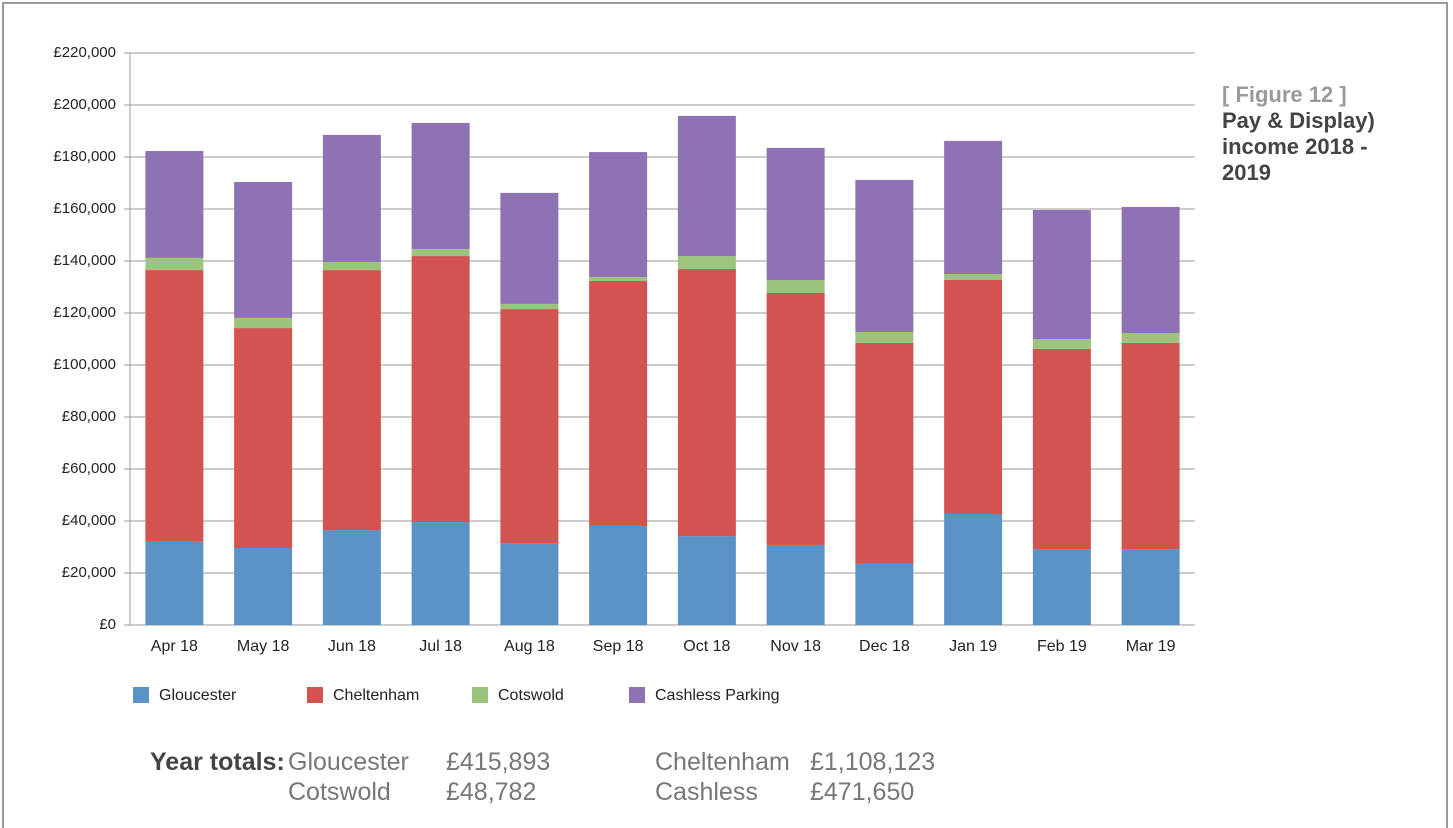 This screenshot has width=1453, height=828. Describe the element at coordinates (440, 646) in the screenshot. I see `x-tick-label: Jul 18` at that location.